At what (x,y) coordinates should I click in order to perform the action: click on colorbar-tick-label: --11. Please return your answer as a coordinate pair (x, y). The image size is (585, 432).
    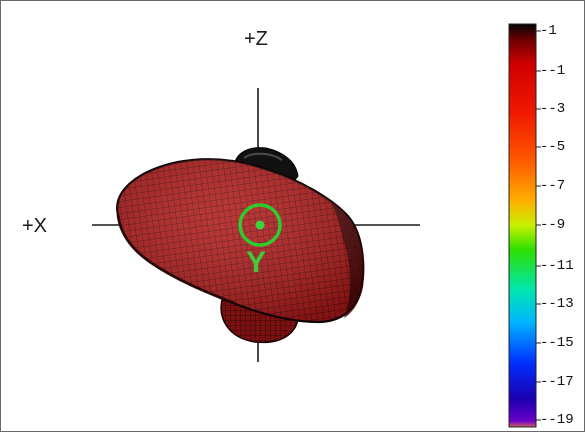
    Looking at the image, I should click on (557, 266).